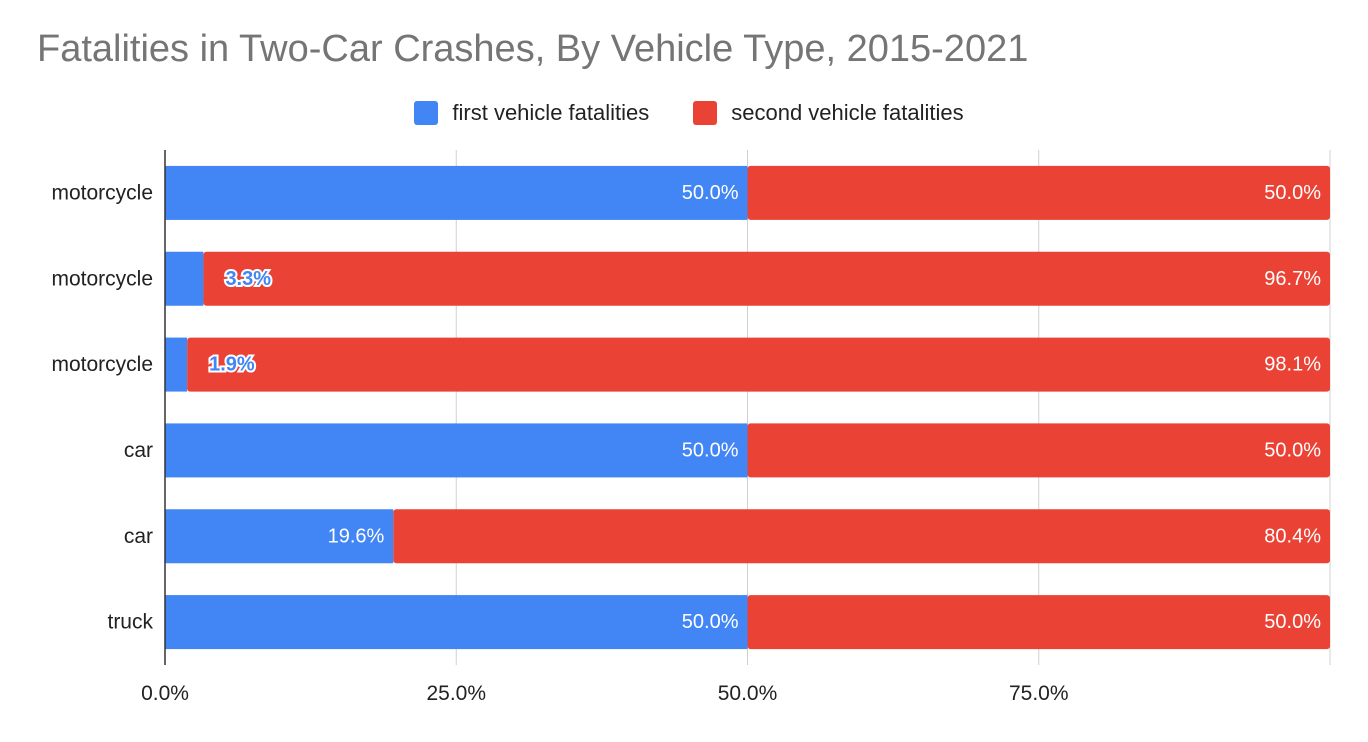 This screenshot has width=1368, height=742. What do you see at coordinates (356, 536) in the screenshot?
I see `data-label: 19.6%` at bounding box center [356, 536].